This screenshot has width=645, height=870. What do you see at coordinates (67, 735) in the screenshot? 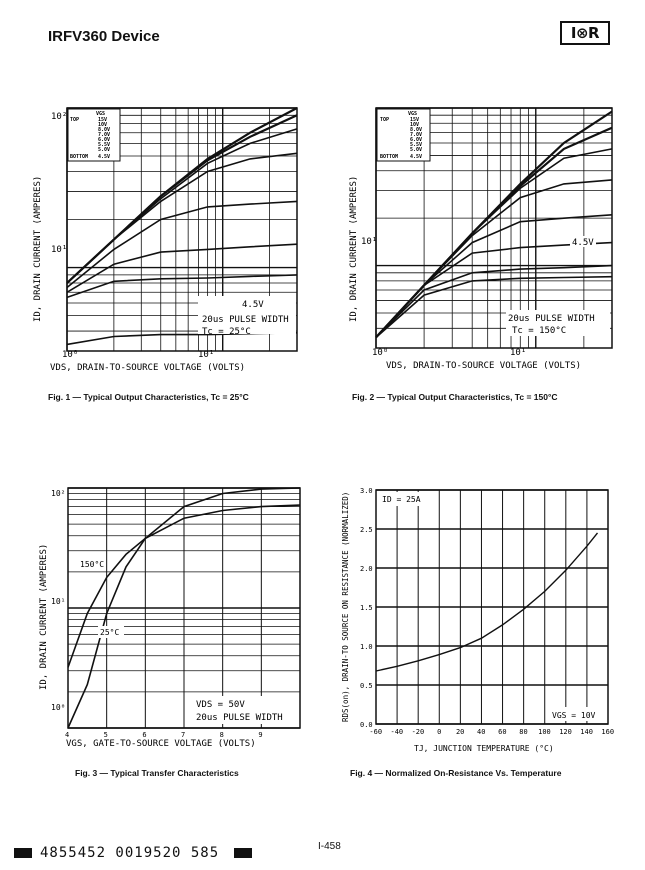
I see `fig3-xtick: 4` at bounding box center [67, 735].